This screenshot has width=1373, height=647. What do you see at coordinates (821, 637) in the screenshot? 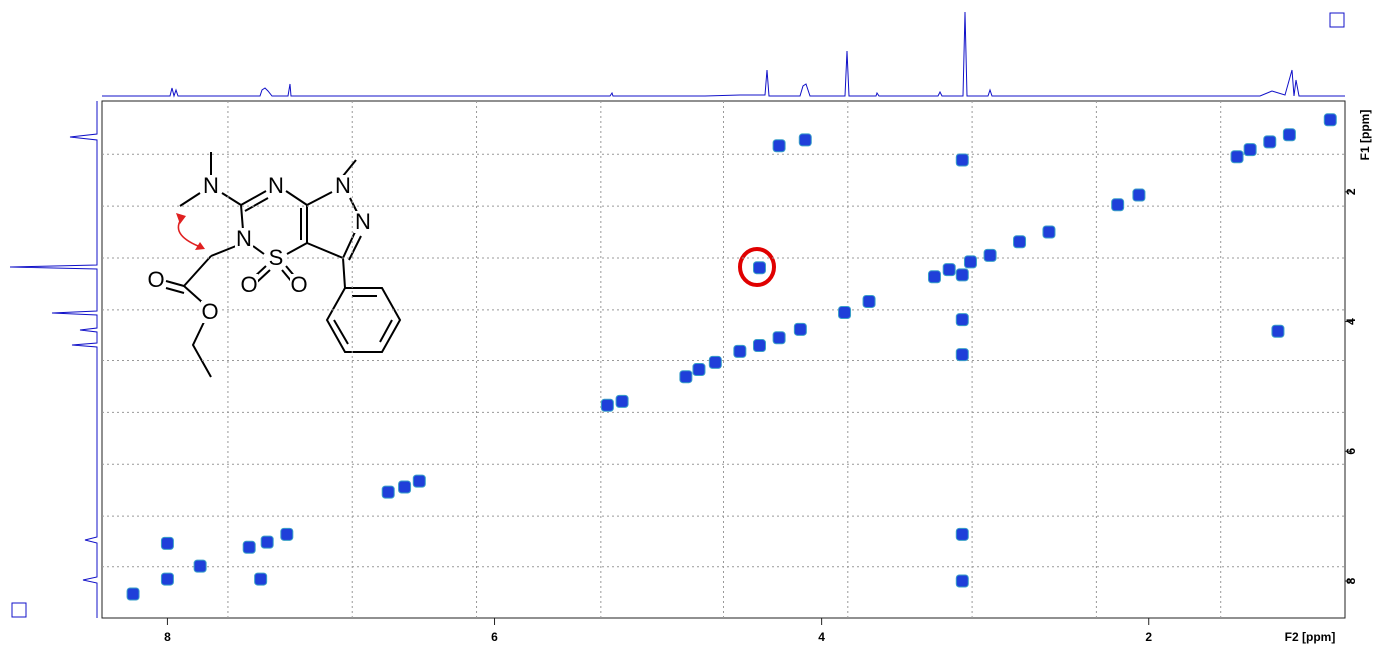
I see `x-tick-label: 4` at bounding box center [821, 637].